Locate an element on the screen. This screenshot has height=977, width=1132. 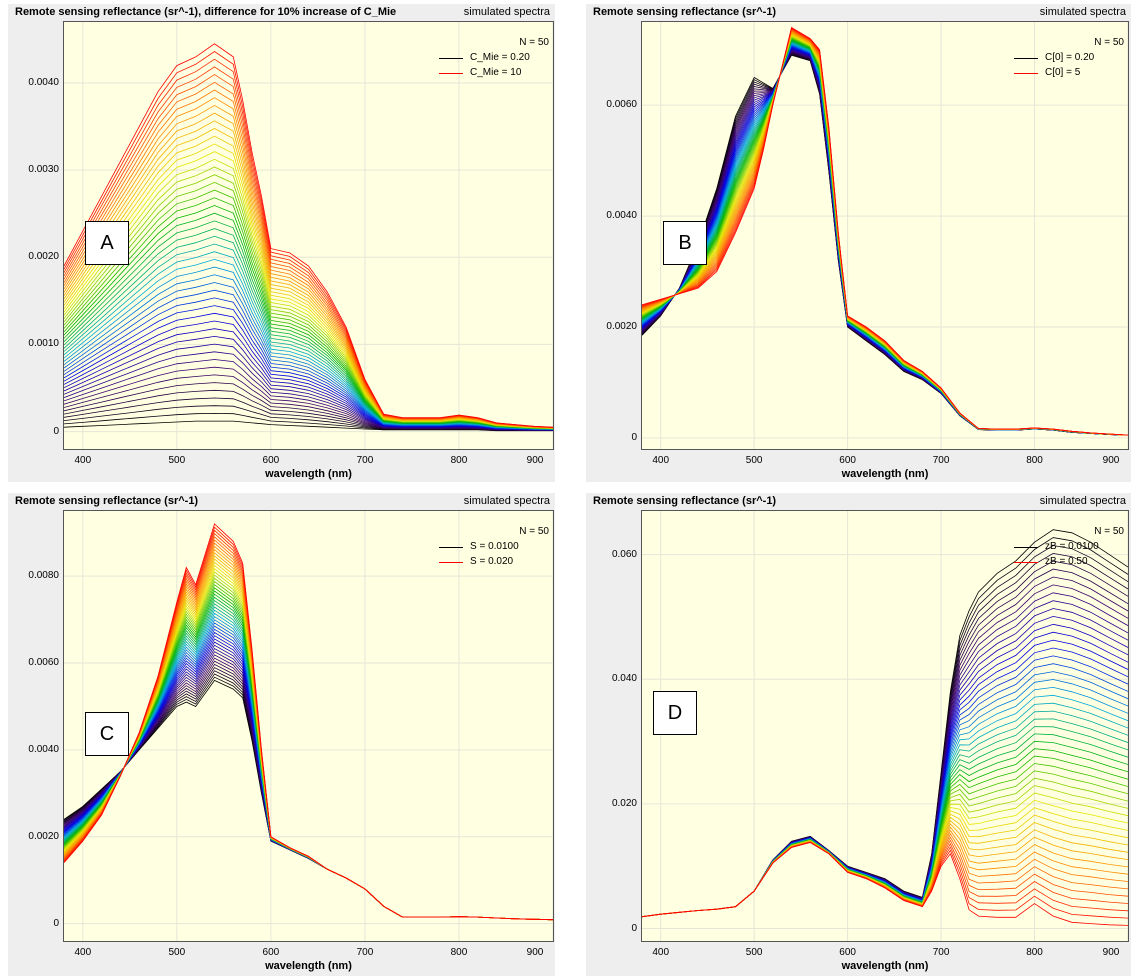
y-tick-label: 0.0030 is located at coordinates (43, 170).